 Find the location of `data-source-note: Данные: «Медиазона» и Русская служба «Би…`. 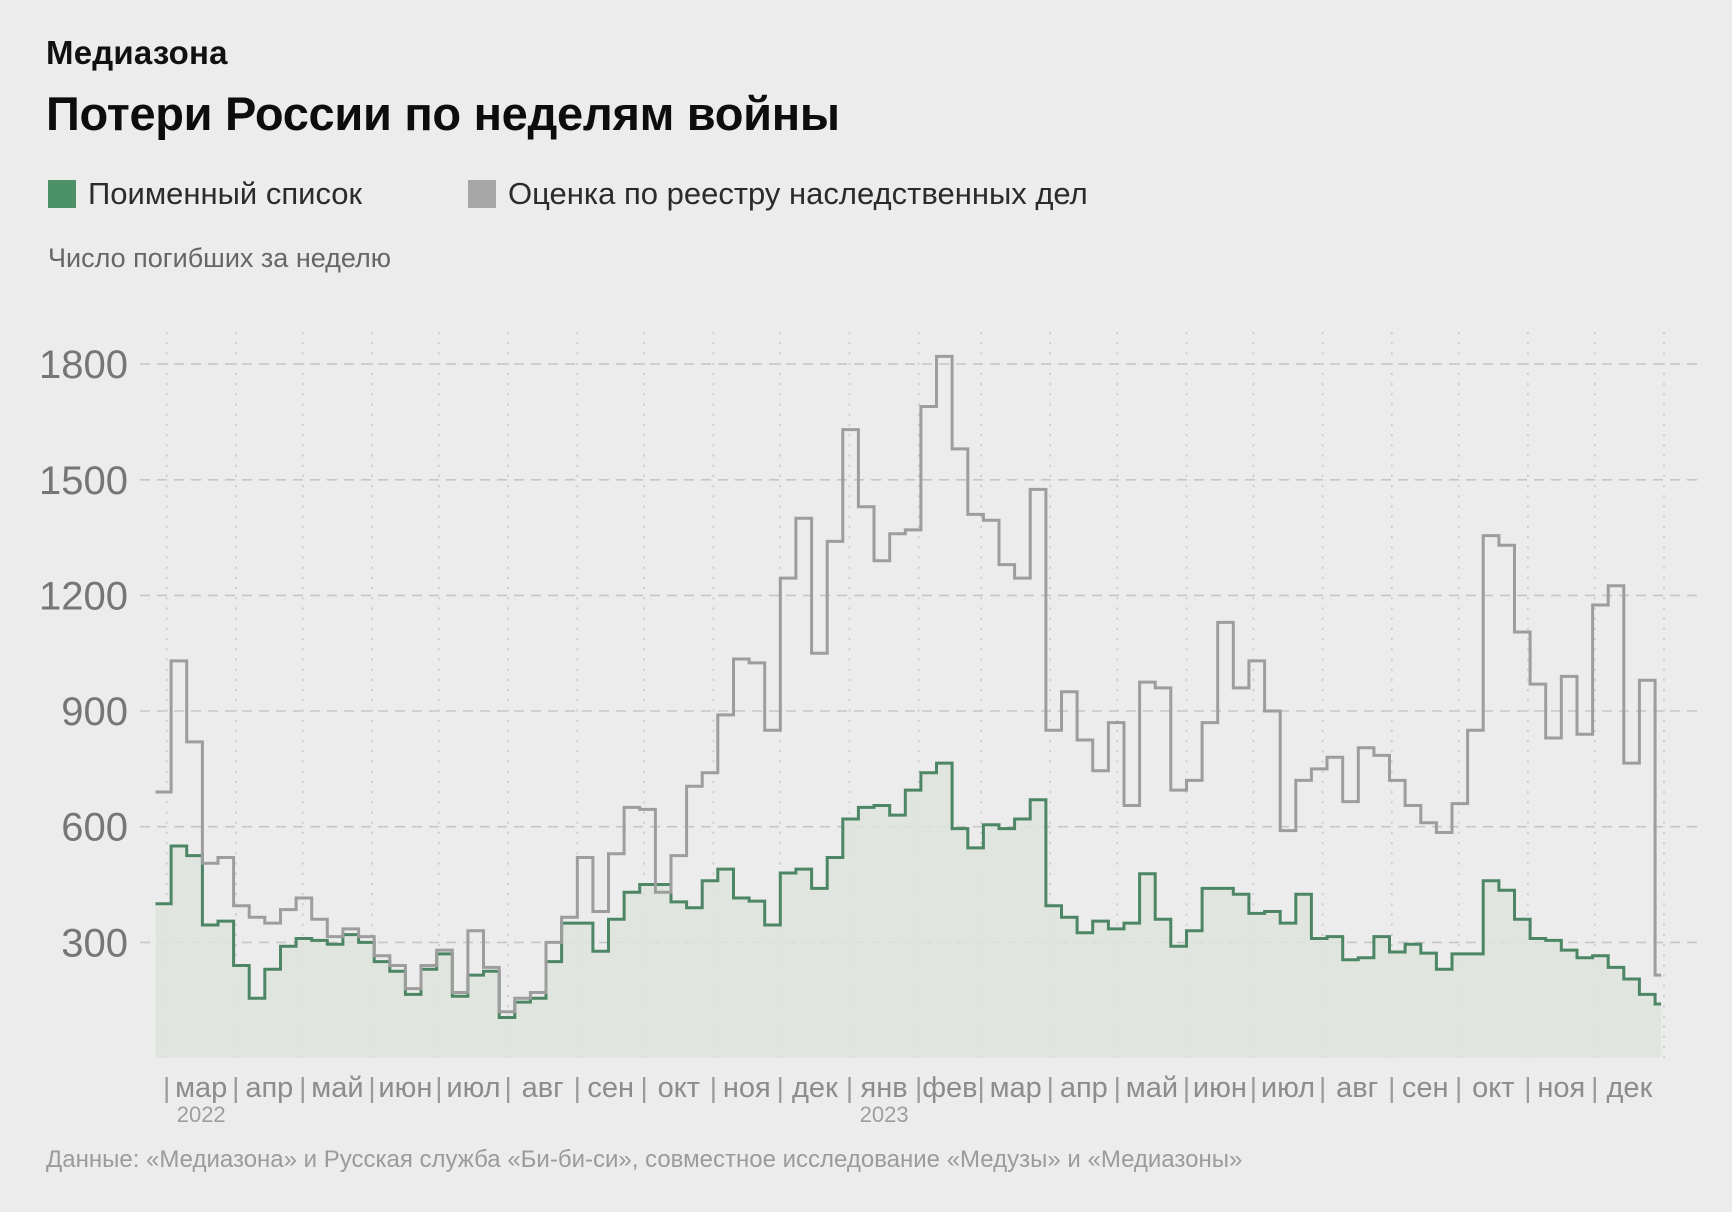

data-source-note: Данные: «Медиазона» и Русская служба «Би… is located at coordinates (644, 1159).